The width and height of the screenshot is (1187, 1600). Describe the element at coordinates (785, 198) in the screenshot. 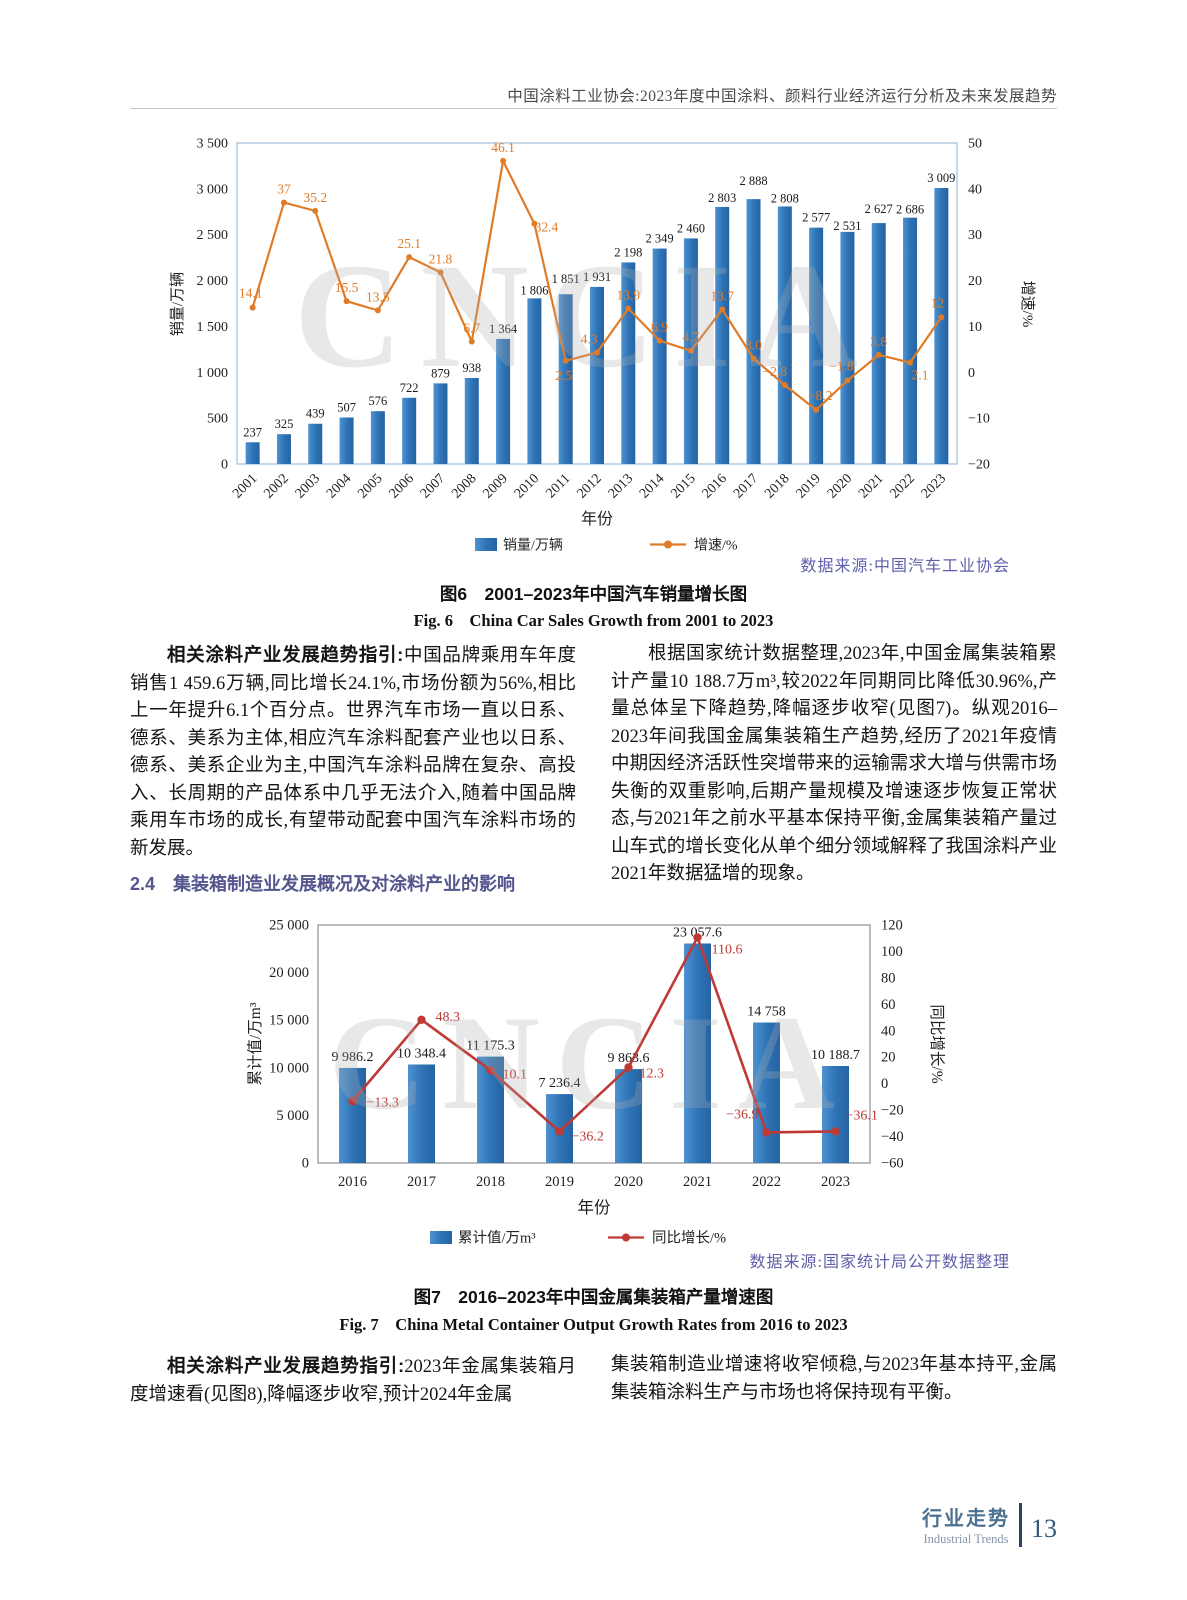

I see `svg-text: 2 808` at that location.